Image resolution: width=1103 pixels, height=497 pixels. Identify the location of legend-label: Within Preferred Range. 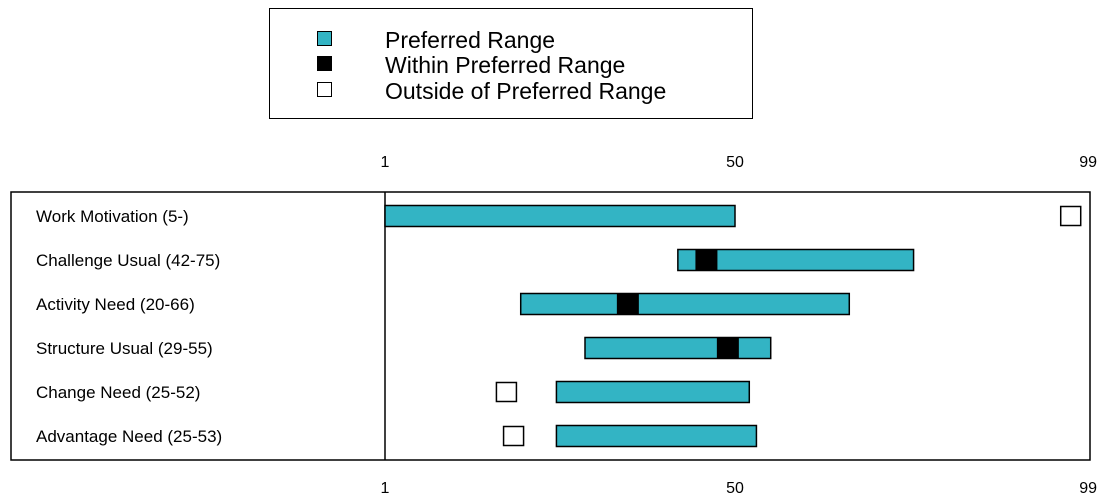
(505, 65).